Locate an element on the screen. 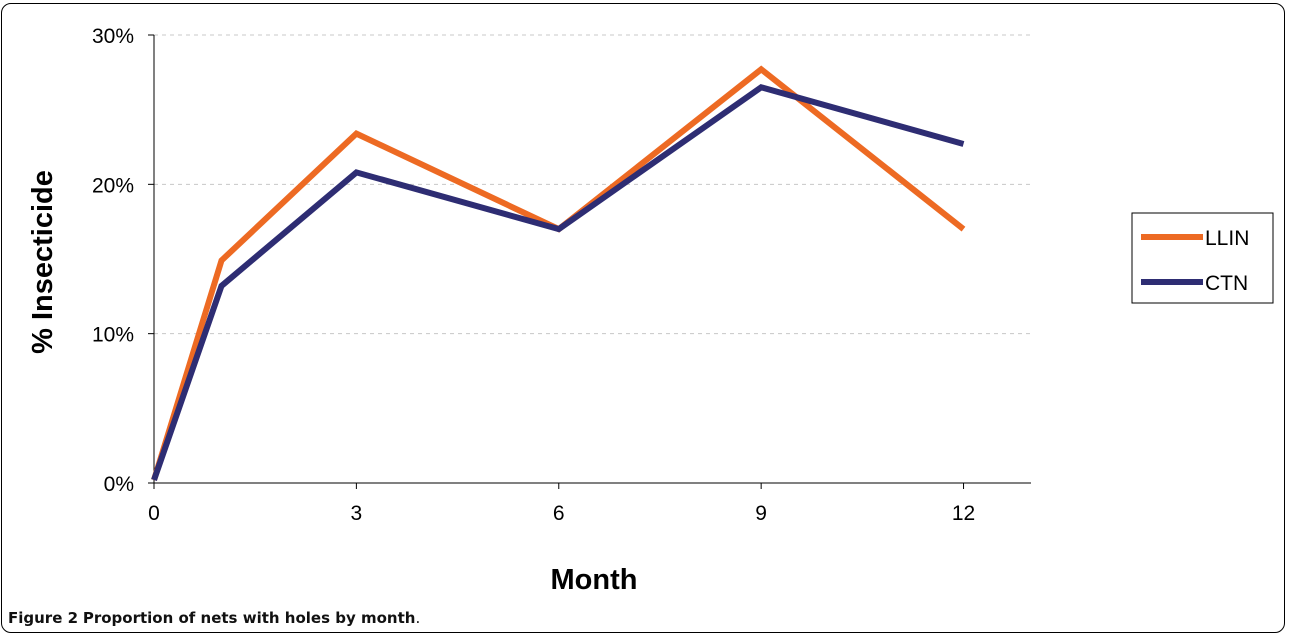  x-tick-label: 9 is located at coordinates (761, 513).